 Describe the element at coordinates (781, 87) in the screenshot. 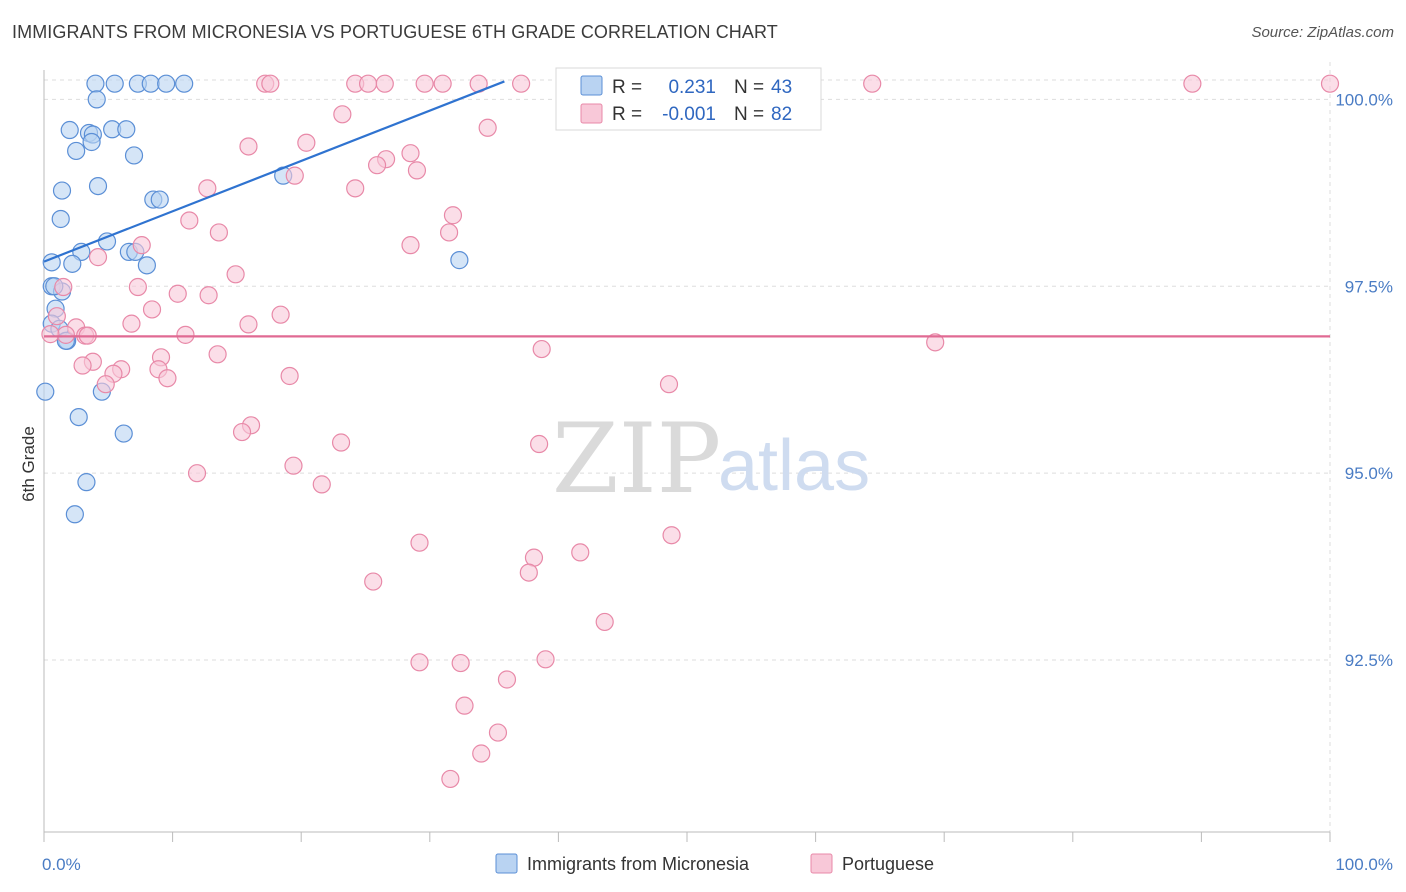

I see `legend-n-value-micronesia: 43` at that location.